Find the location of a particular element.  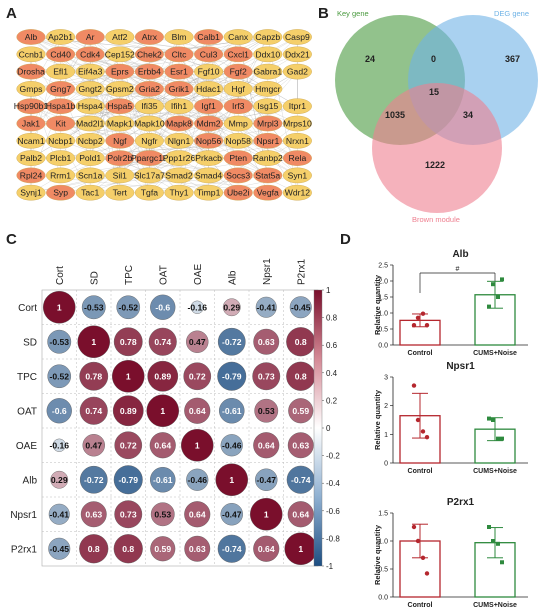

gene-label: Gmps is located at coordinates (31, 89).